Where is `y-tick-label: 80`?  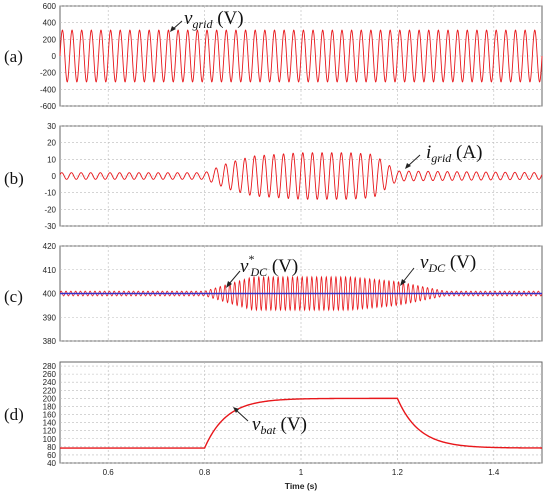
y-tick-label: 80 is located at coordinates (51, 447).